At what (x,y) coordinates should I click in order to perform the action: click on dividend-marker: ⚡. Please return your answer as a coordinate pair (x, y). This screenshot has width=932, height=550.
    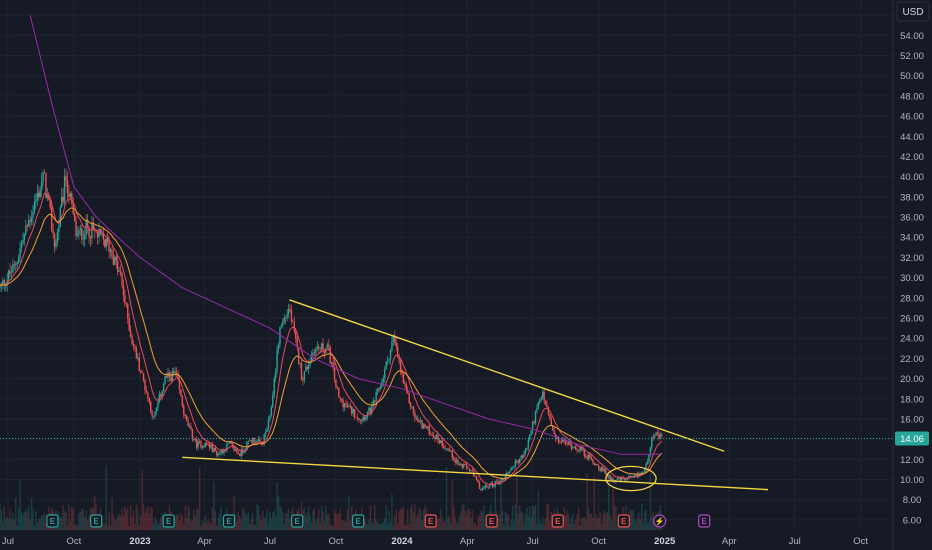
    Looking at the image, I should click on (660, 521).